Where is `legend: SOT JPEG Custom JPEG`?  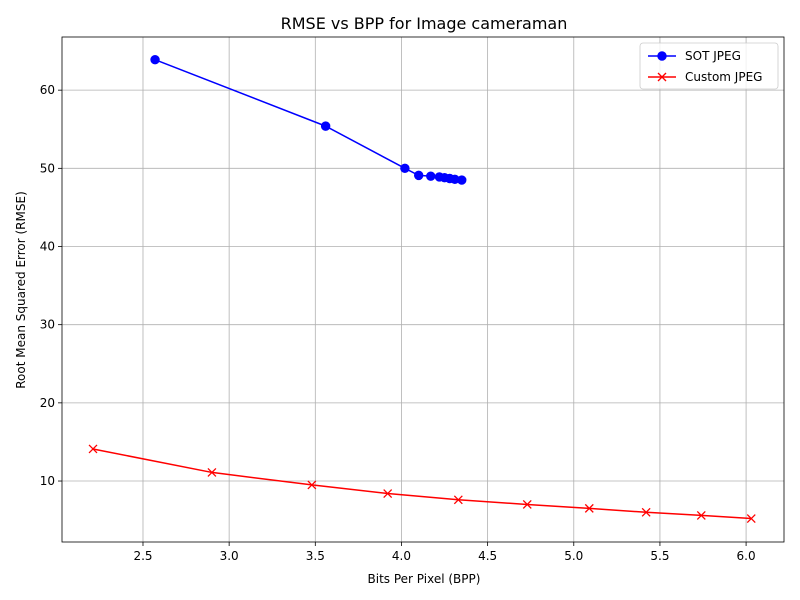 legend: SOT JPEG Custom JPEG is located at coordinates (709, 66).